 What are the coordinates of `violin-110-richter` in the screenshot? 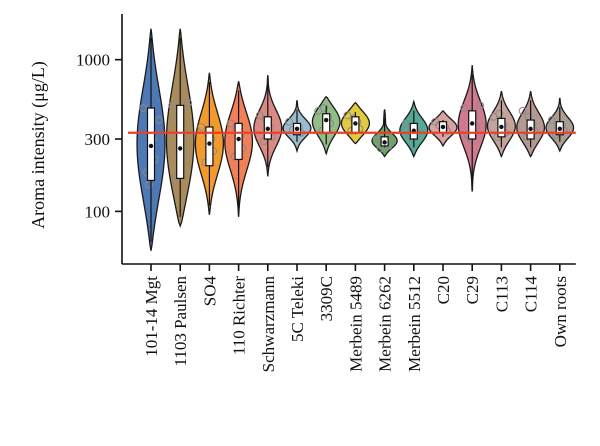 It's located at (239, 149).